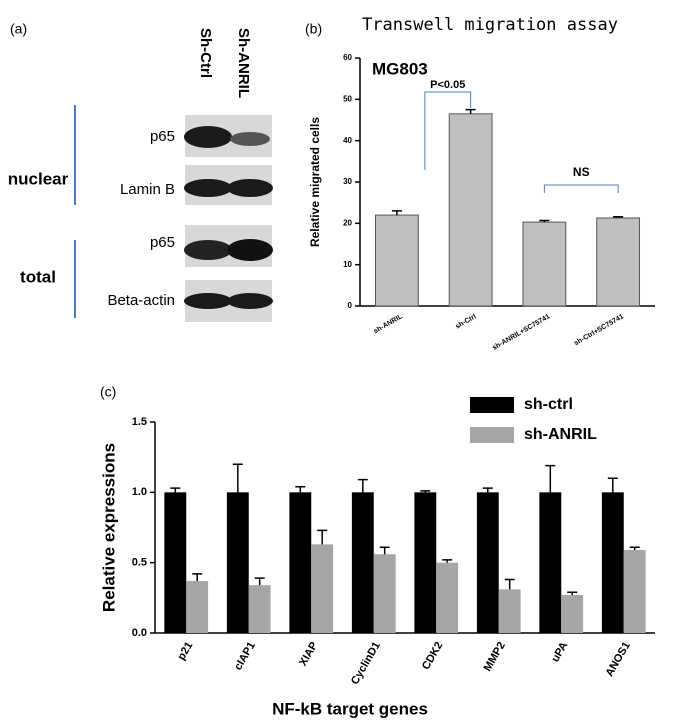 The height and width of the screenshot is (726, 700). What do you see at coordinates (581, 172) in the screenshot?
I see `annotation: NS` at bounding box center [581, 172].